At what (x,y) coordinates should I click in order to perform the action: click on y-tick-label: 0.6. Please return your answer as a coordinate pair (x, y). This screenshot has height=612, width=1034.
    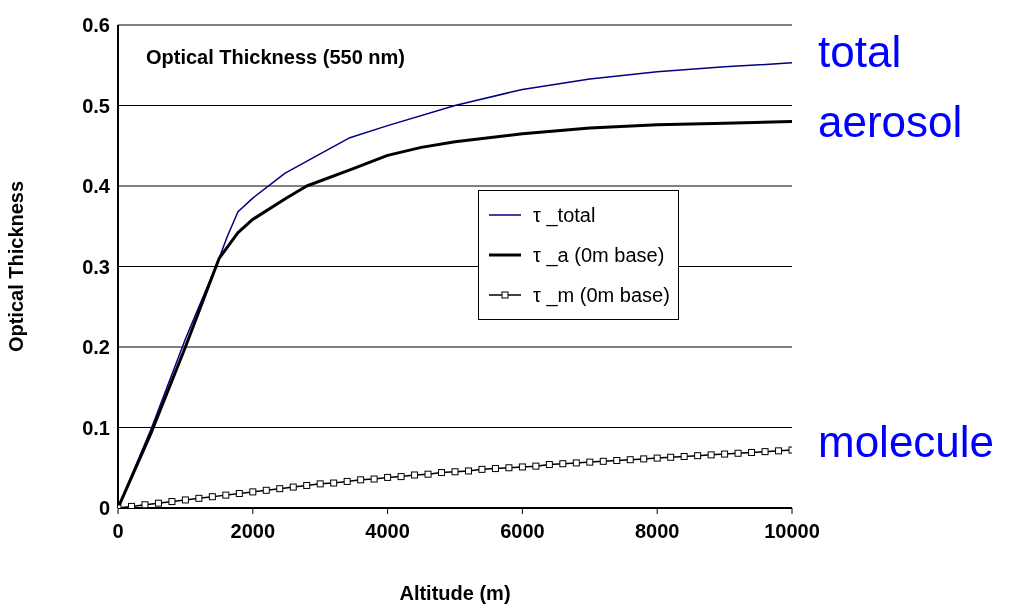
    Looking at the image, I should click on (96, 25).